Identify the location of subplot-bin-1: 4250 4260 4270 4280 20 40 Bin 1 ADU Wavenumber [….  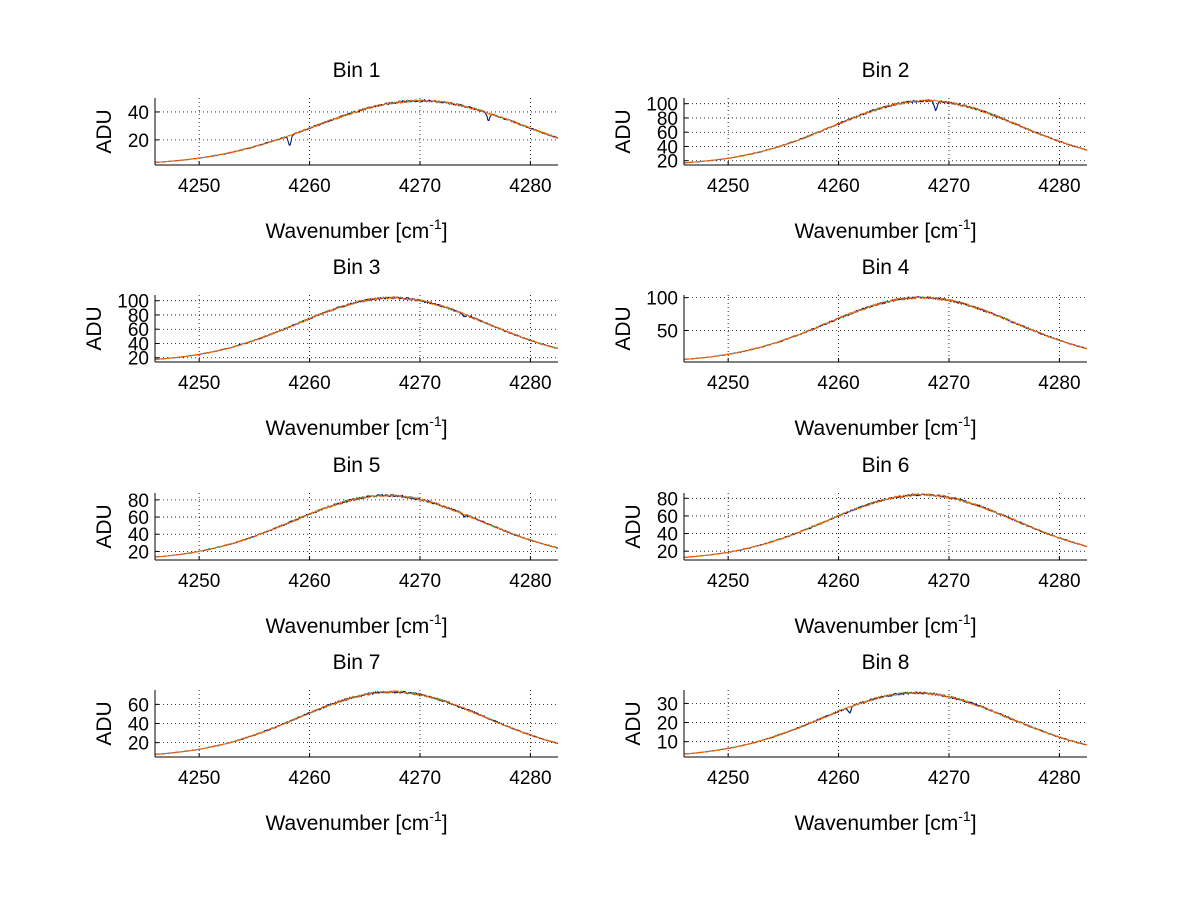
(326, 151).